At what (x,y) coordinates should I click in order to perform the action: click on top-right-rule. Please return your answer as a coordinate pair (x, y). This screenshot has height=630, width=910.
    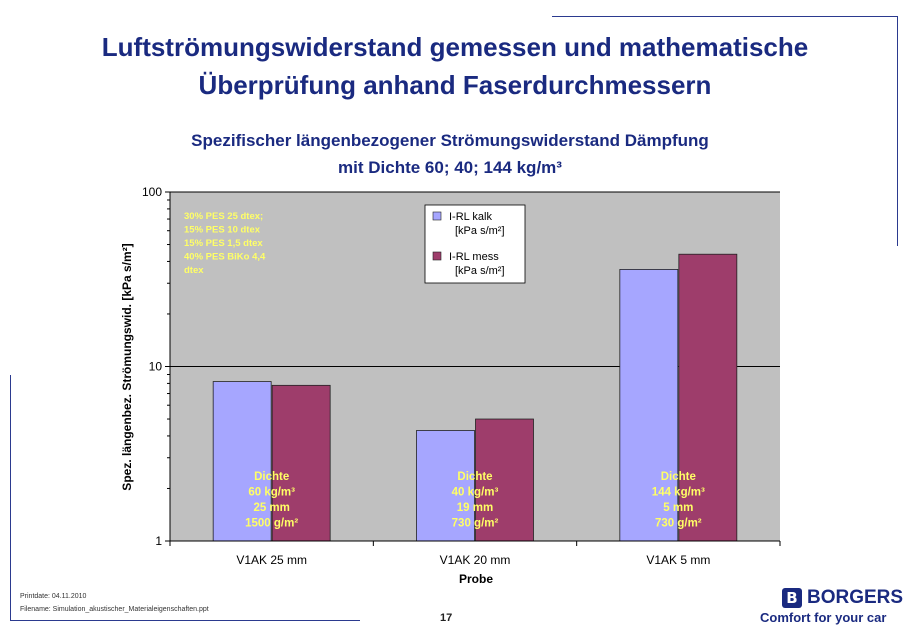
    Looking at the image, I should click on (724, 16).